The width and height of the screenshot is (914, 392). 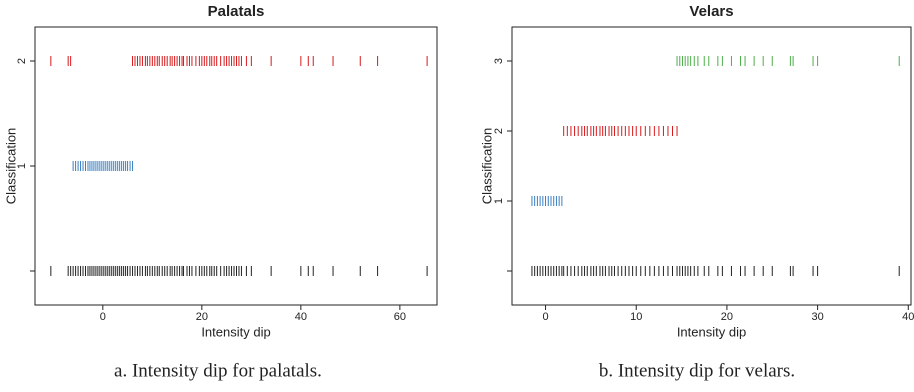 What do you see at coordinates (636, 317) in the screenshot?
I see `x-tick-label: 10` at bounding box center [636, 317].